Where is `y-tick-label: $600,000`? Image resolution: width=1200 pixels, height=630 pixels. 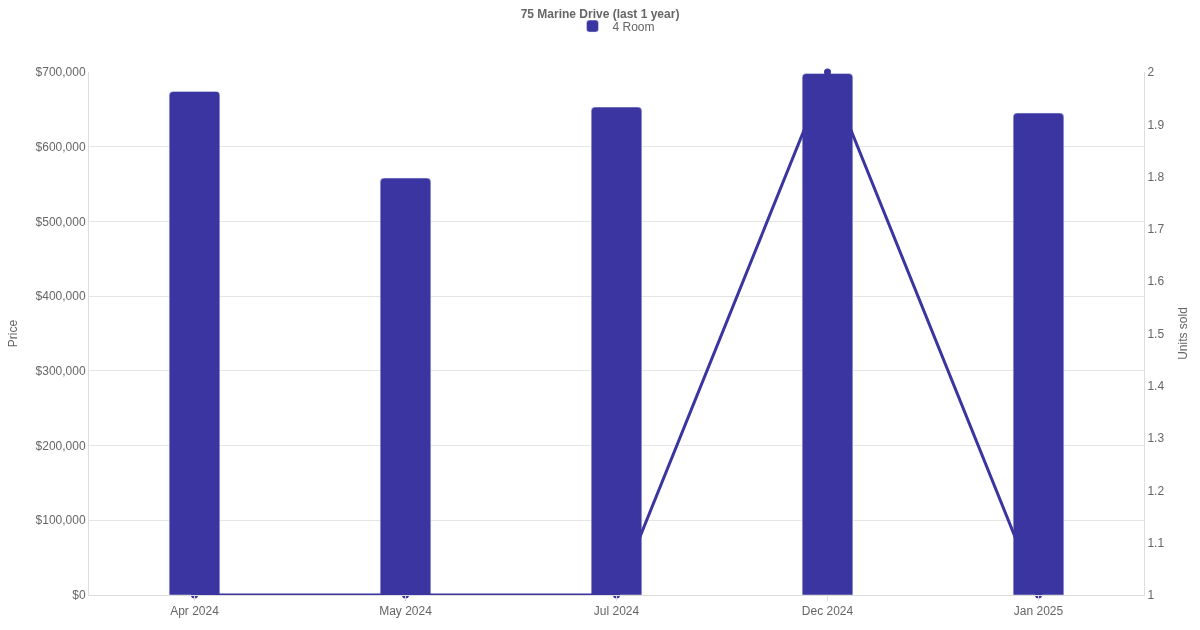 y-tick-label: $600,000 is located at coordinates (60, 146).